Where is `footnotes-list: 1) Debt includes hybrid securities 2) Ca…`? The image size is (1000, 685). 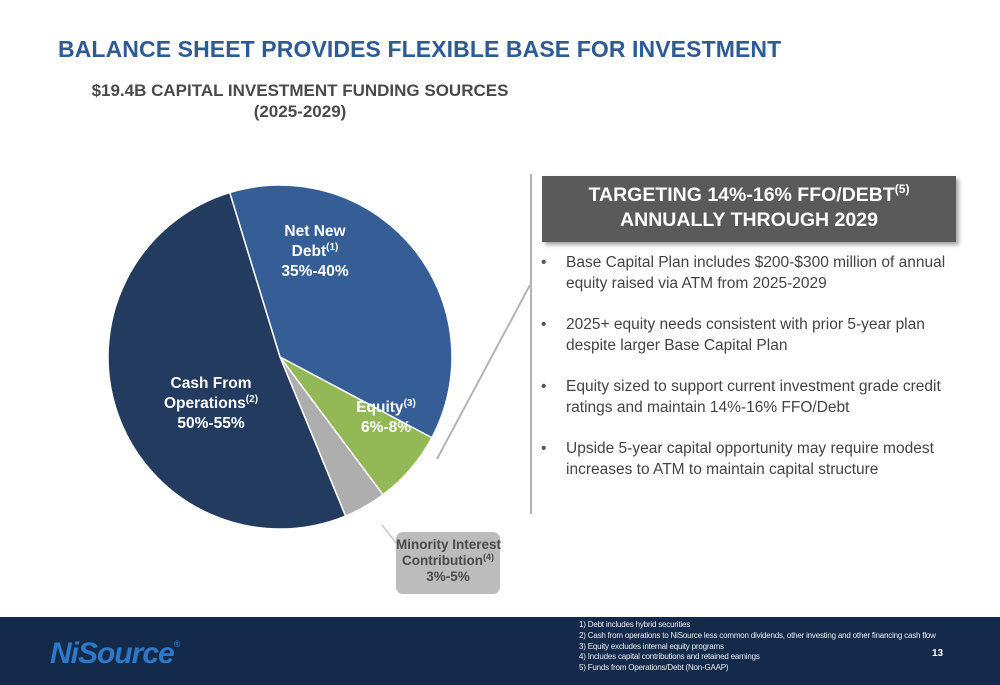
footnotes-list: 1) Debt includes hybrid securities 2) Ca… is located at coordinates (757, 647).